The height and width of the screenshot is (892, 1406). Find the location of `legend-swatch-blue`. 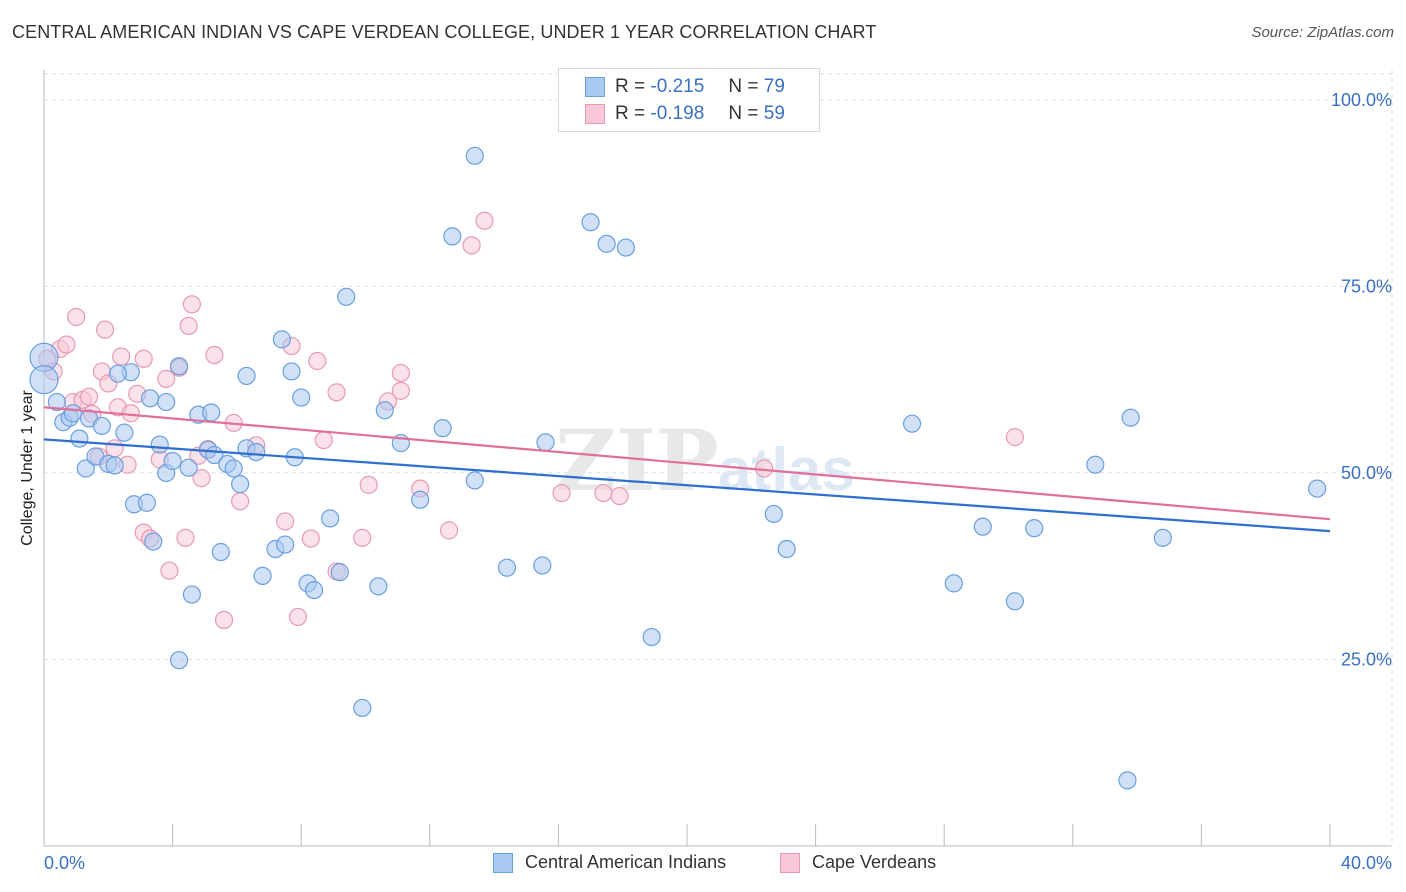

legend-swatch-blue is located at coordinates (595, 87).